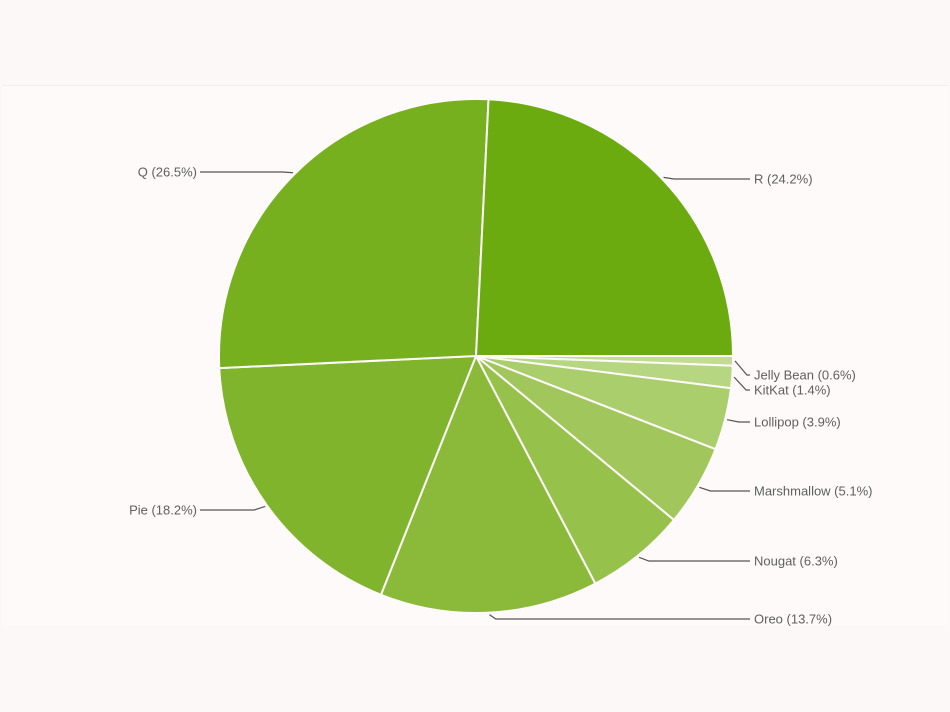  What do you see at coordinates (805, 375) in the screenshot?
I see `label-jelly-bean: Jelly Bean (0.6%)` at bounding box center [805, 375].